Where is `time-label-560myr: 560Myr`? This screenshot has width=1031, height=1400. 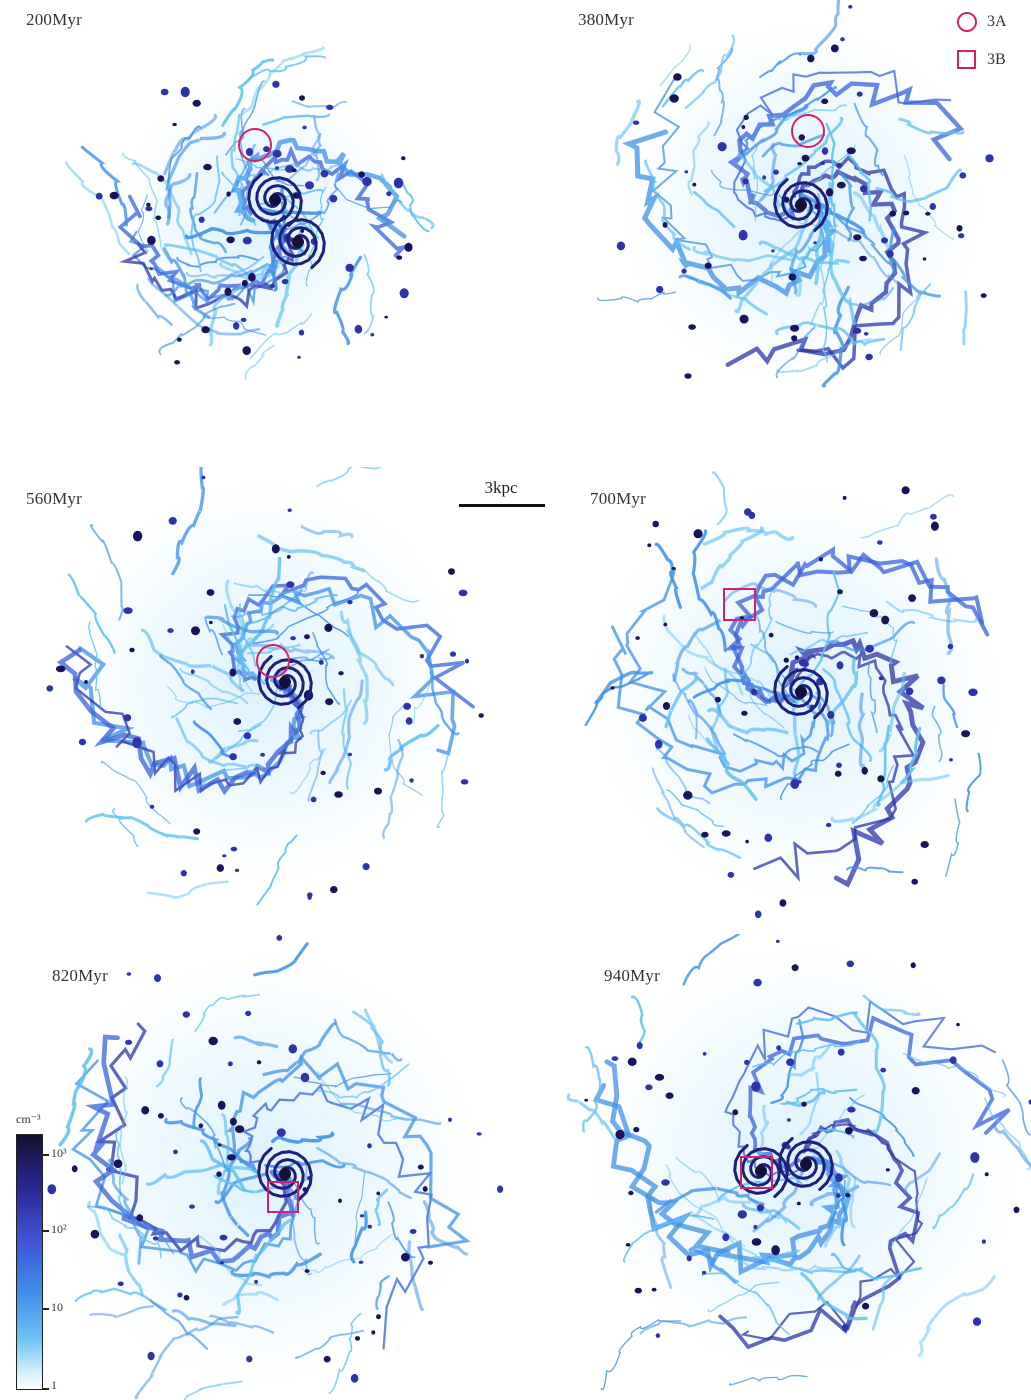
time-label-560myr: 560Myr is located at coordinates (54, 498).